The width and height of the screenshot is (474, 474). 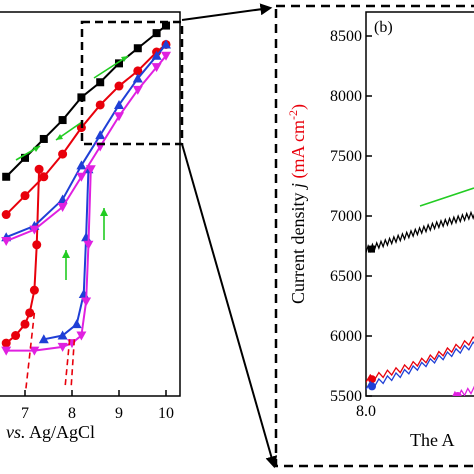 What do you see at coordinates (119, 413) in the screenshot?
I see `panel-a-x-tick-label: 9` at bounding box center [119, 413].